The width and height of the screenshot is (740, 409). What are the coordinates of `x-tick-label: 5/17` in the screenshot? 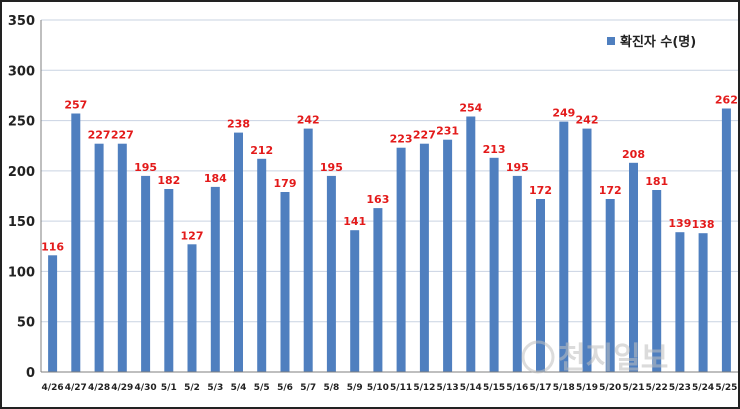 It's located at (540, 388).